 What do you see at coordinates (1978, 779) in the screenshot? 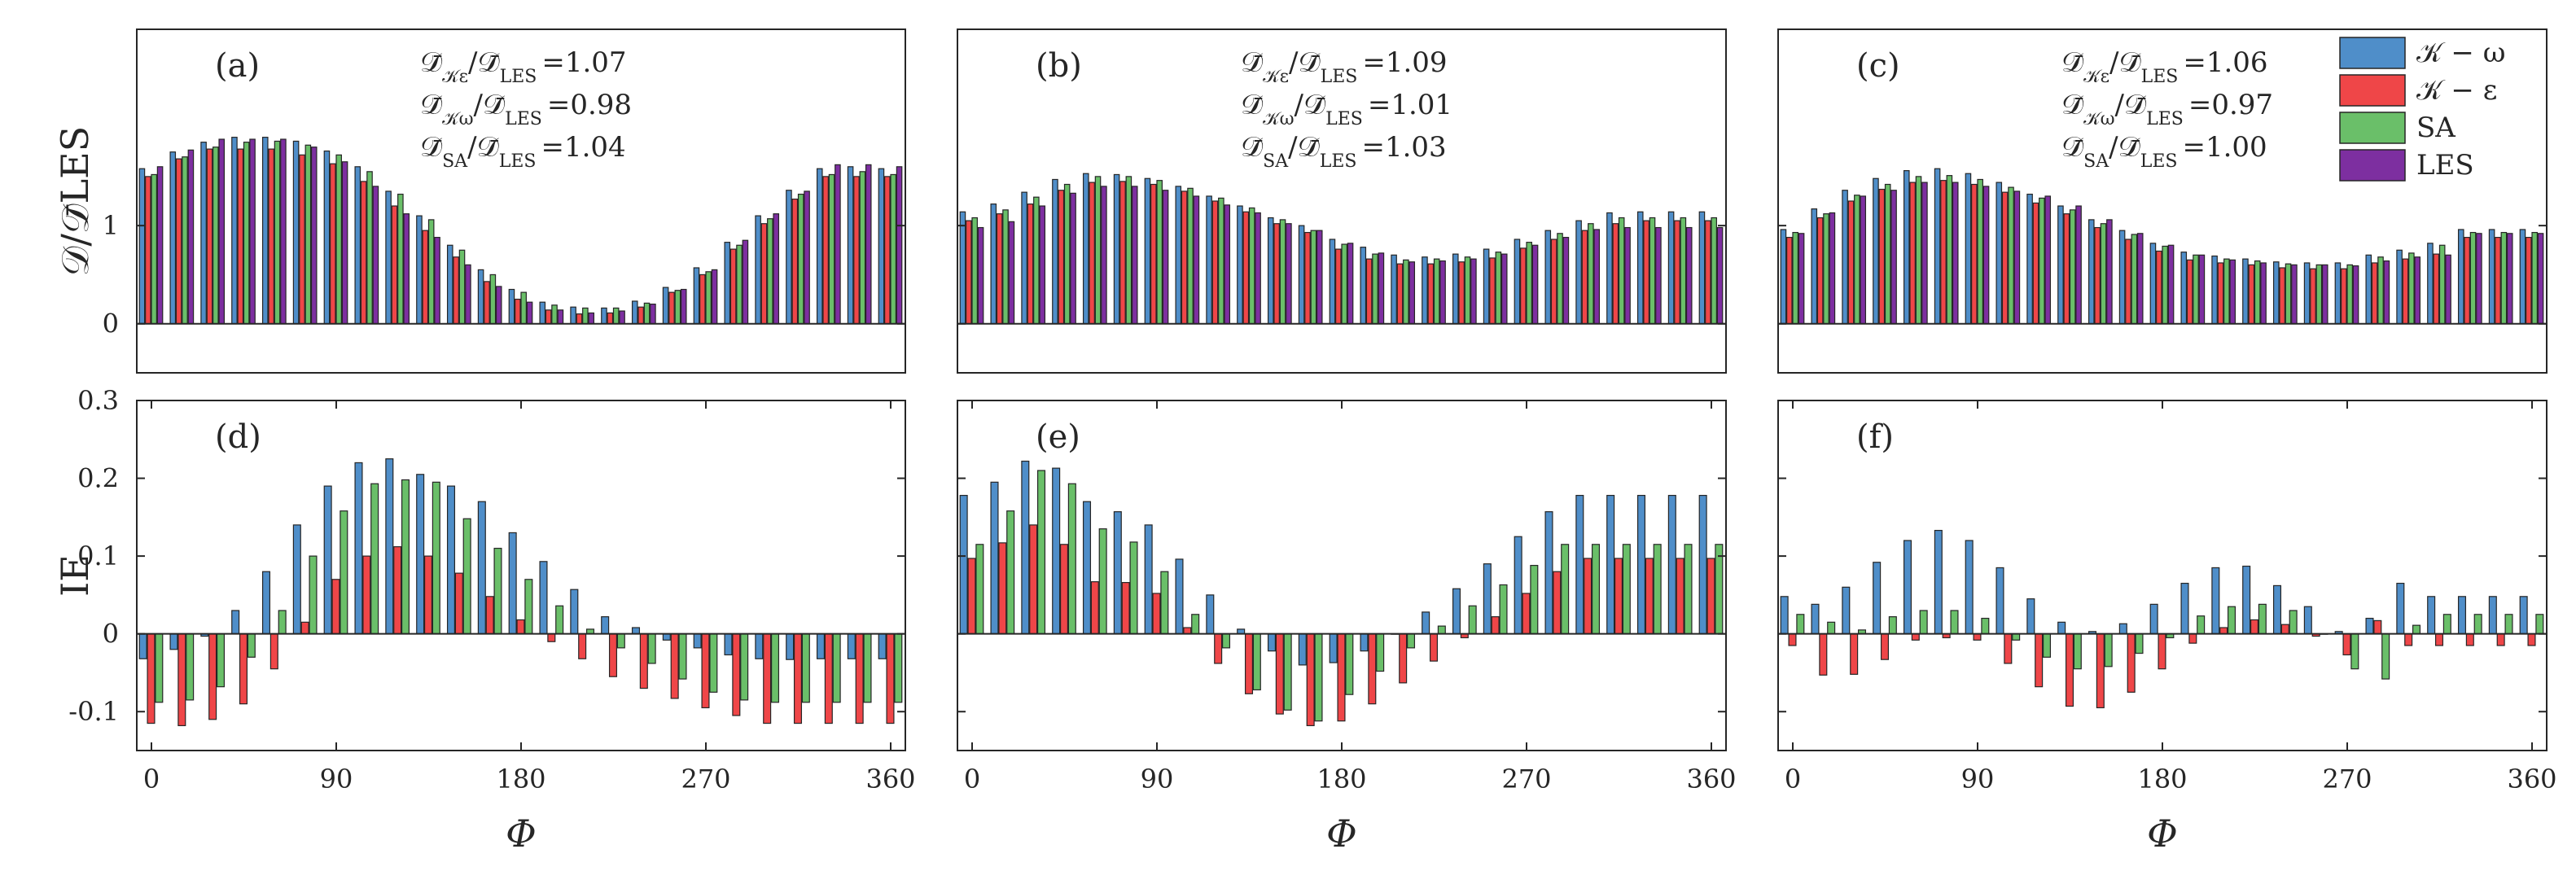
I see `x-tick-label: 90` at bounding box center [1978, 779].